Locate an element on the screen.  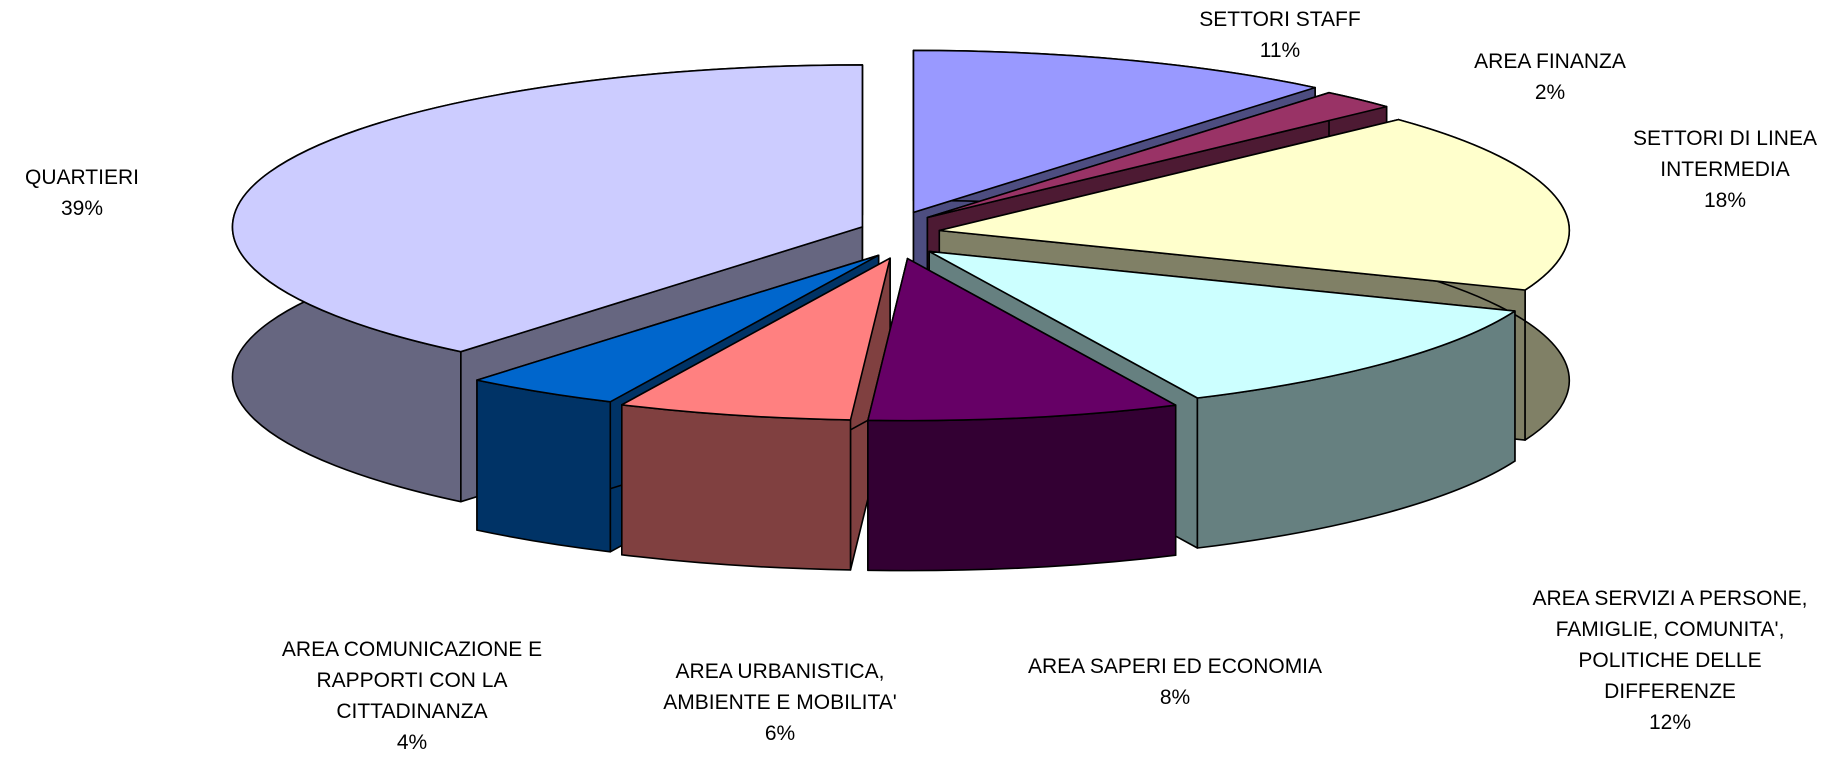
slice-label-8: QUARTIERI 39% is located at coordinates (82, 193).